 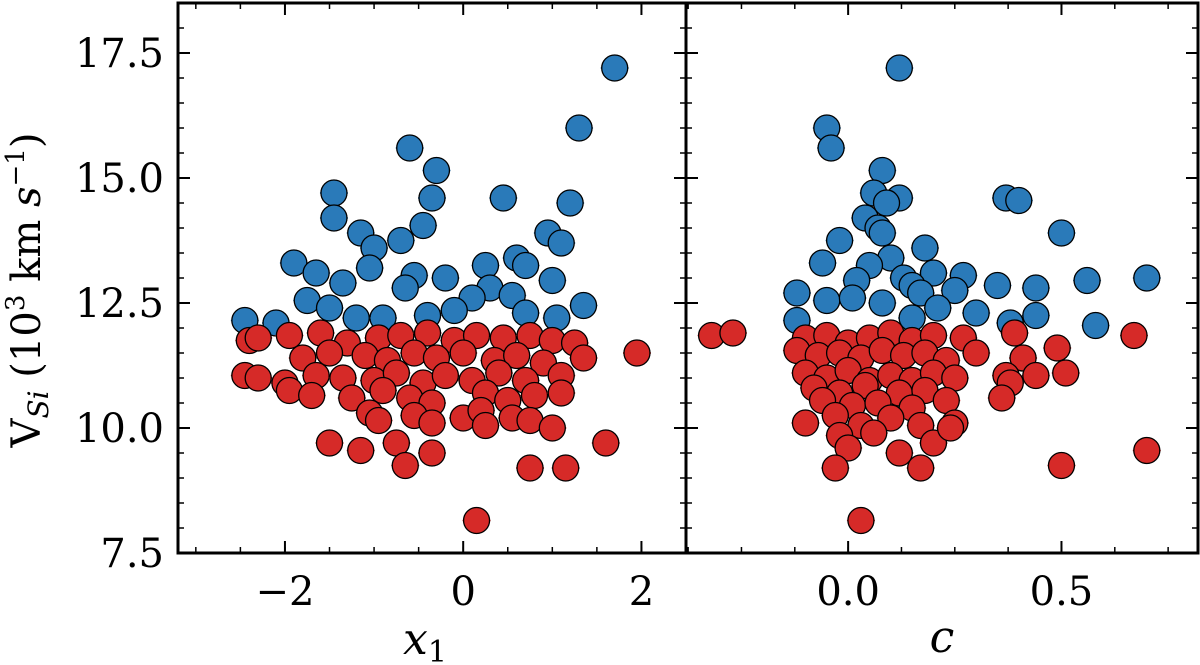 I want to click on left-x-tick-label: 2, so click(x=641, y=592).